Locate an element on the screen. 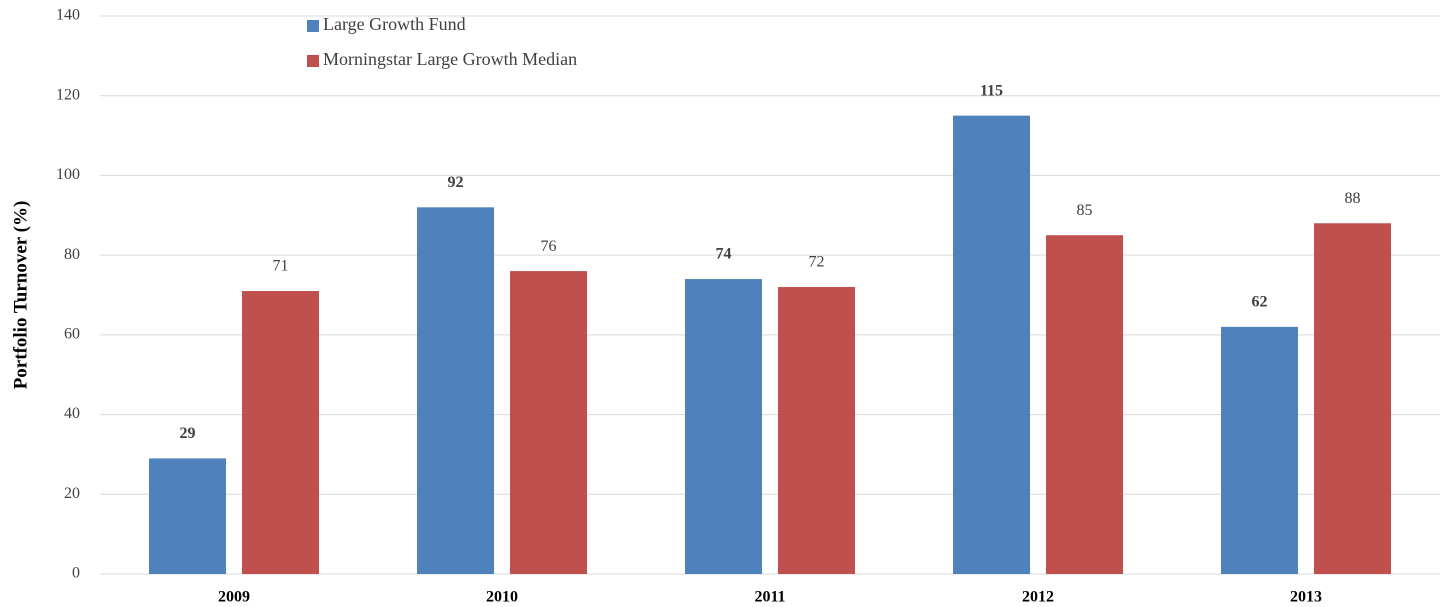 The height and width of the screenshot is (607, 1445). data-label: 76 is located at coordinates (549, 246).